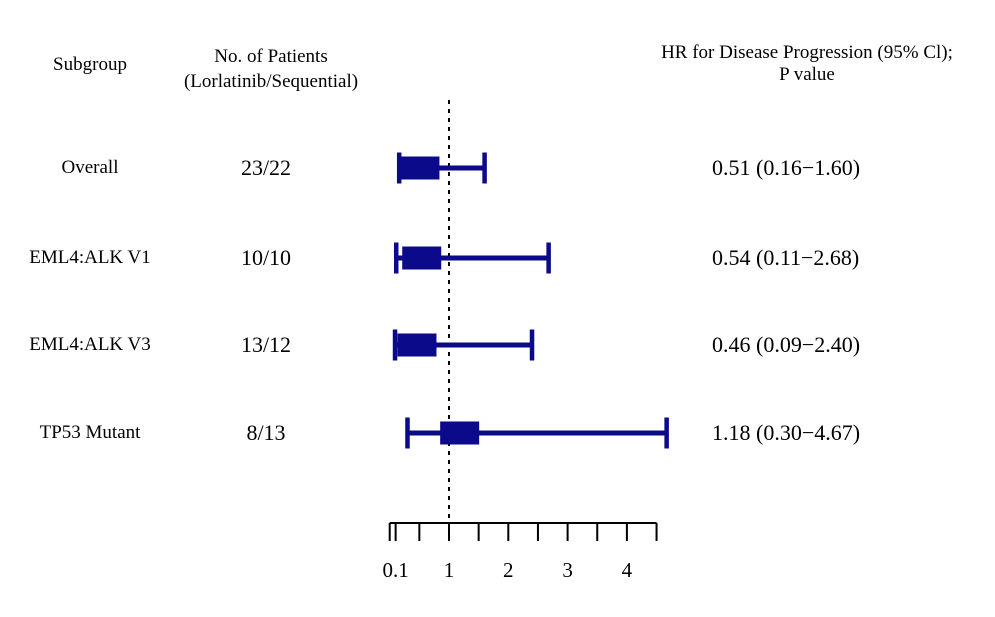 The width and height of the screenshot is (995, 617). I want to click on patients-value: 23/22, so click(266, 167).